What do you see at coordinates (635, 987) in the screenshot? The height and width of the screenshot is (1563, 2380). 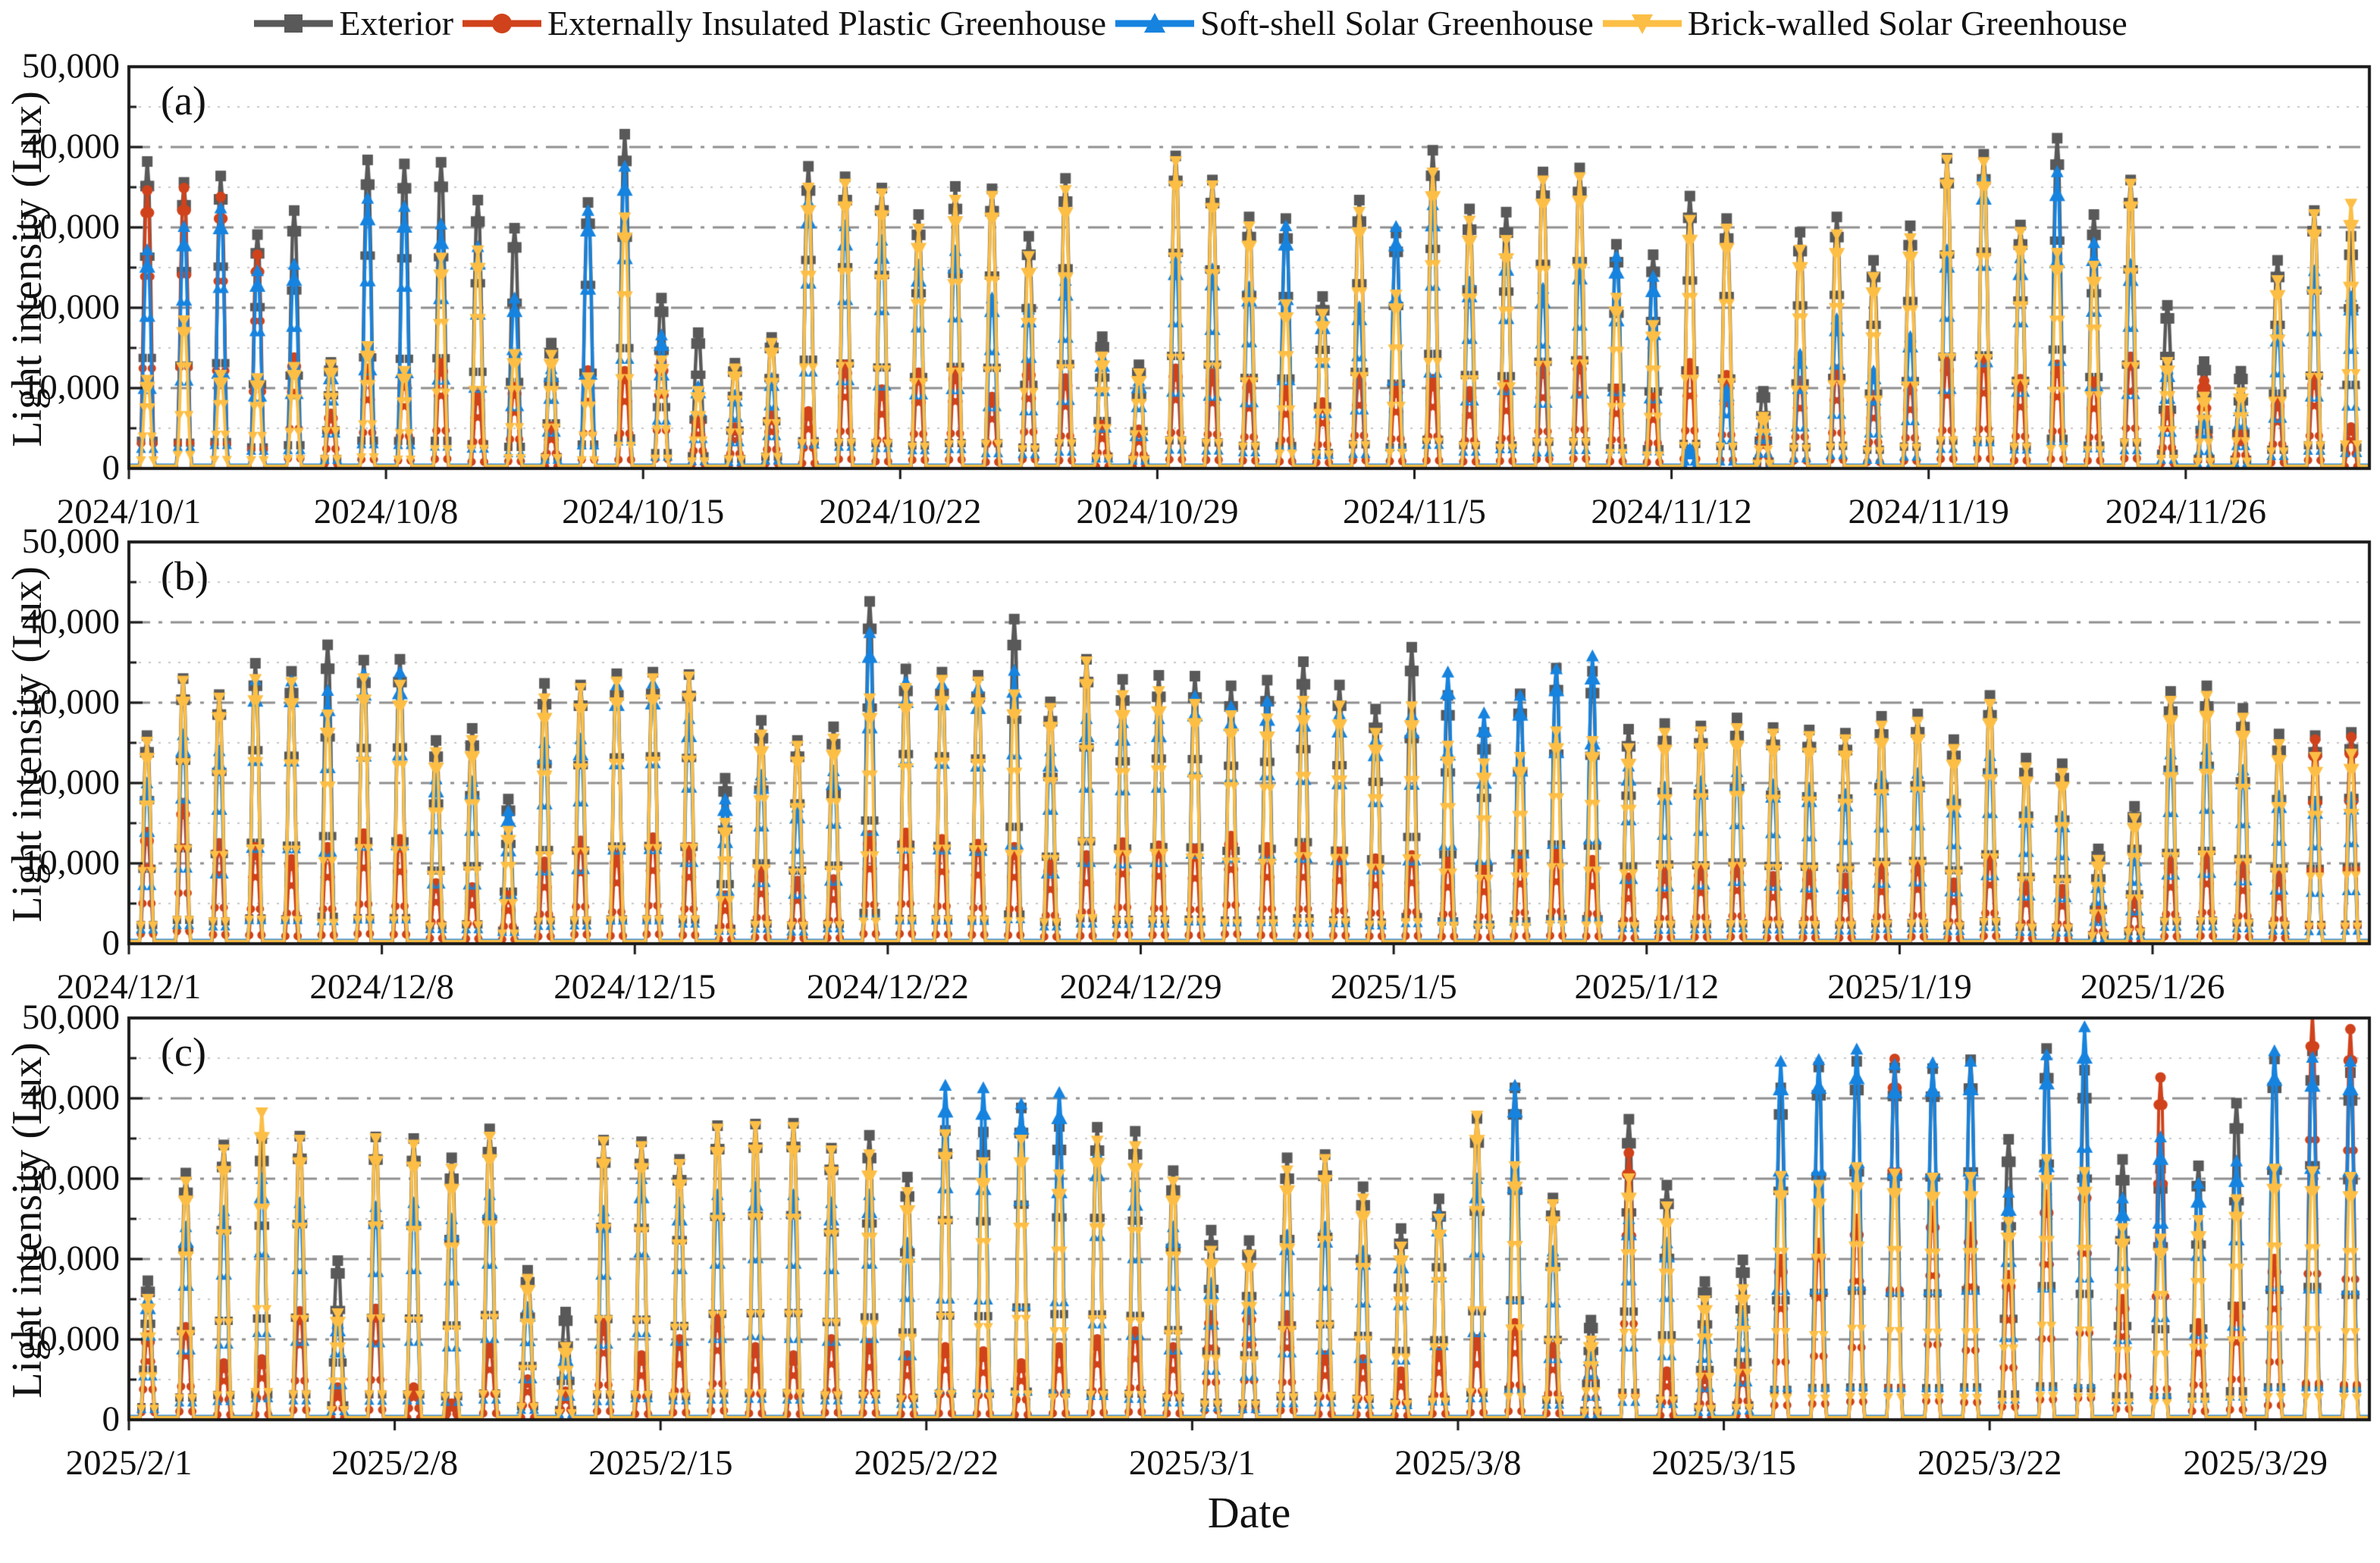 I see `x-tick-label: 2024/12/15` at bounding box center [635, 987].